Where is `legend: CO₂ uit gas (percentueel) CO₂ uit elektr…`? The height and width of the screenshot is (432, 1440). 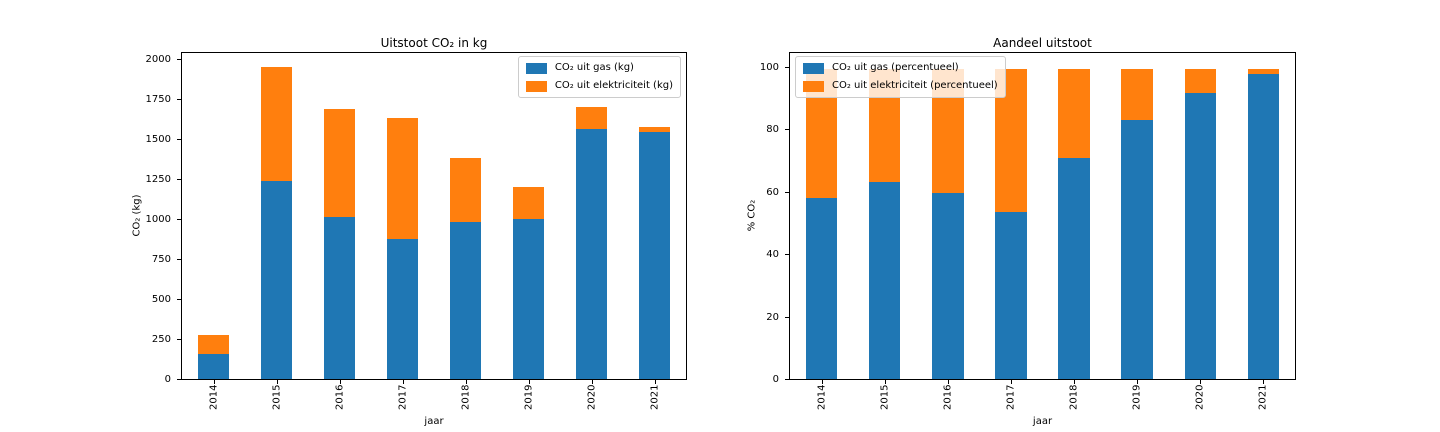 legend: CO₂ uit gas (percentueel) CO₂ uit elektr… is located at coordinates (900, 77).